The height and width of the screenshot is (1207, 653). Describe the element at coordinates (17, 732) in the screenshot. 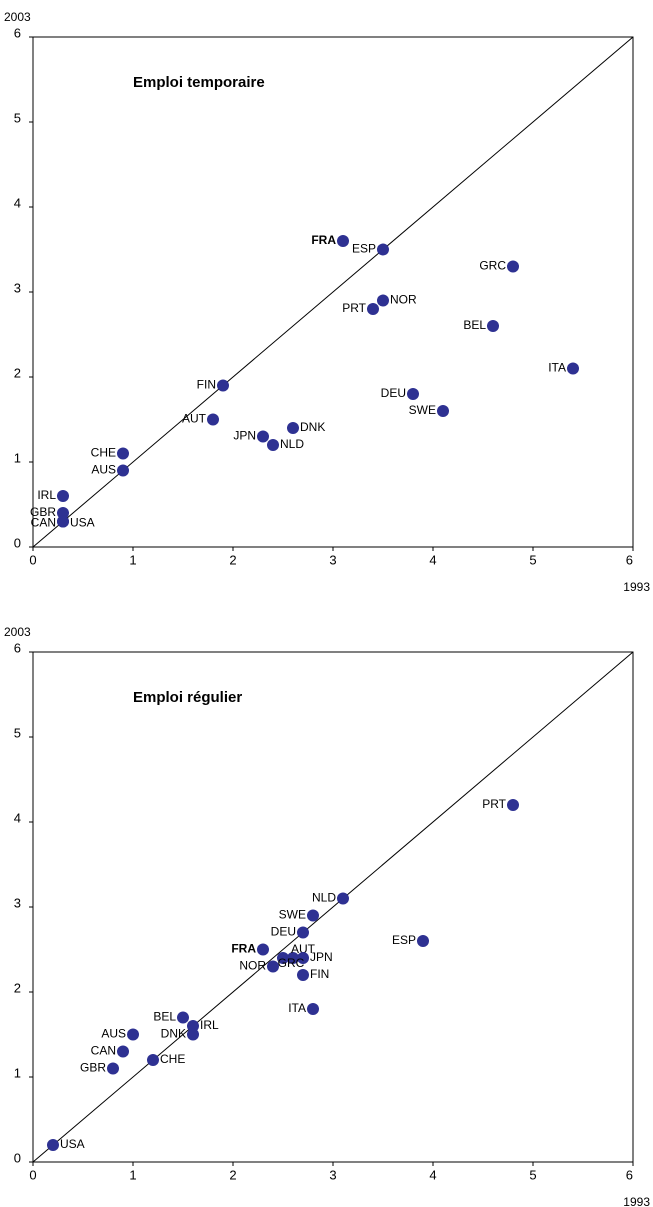

I see `y-tick-label: 5` at that location.